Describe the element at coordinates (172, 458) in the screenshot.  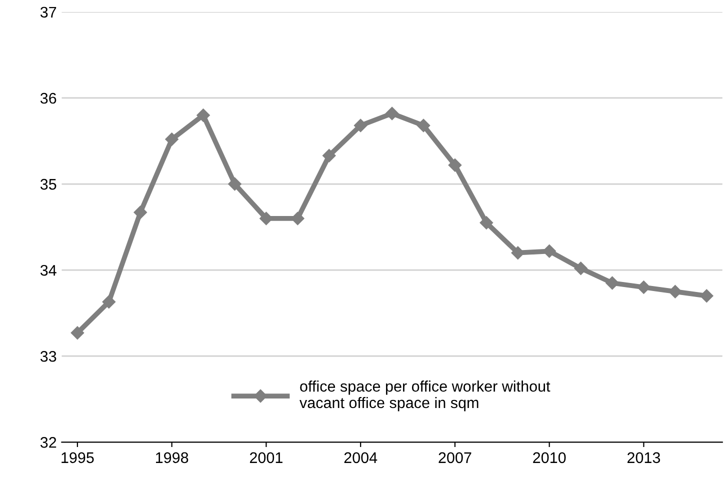
I see `x-tick-label: 1998` at that location.